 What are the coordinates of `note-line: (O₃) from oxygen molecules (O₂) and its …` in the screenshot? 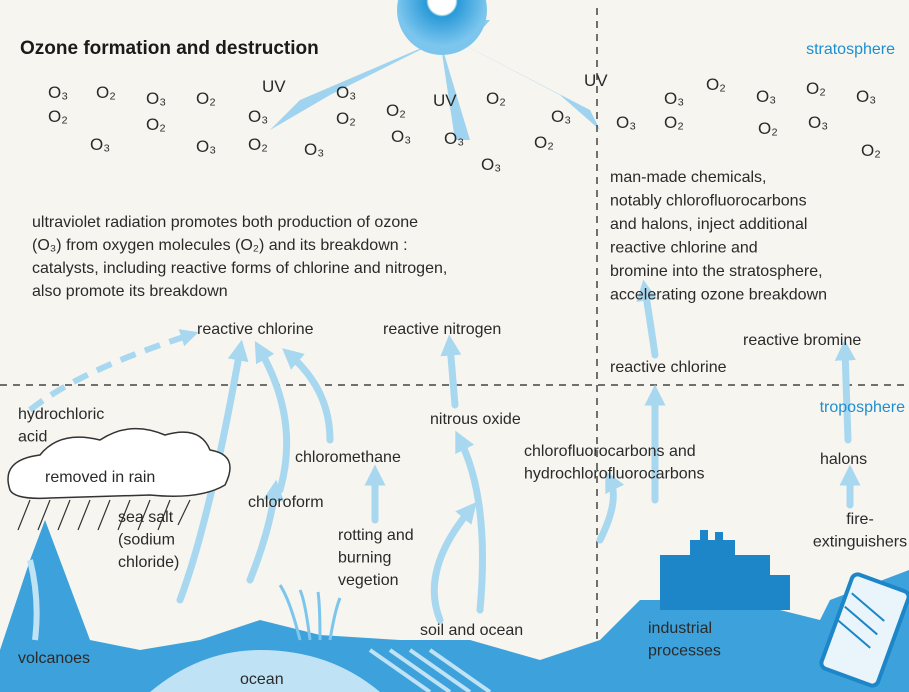 It's located at (220, 245).